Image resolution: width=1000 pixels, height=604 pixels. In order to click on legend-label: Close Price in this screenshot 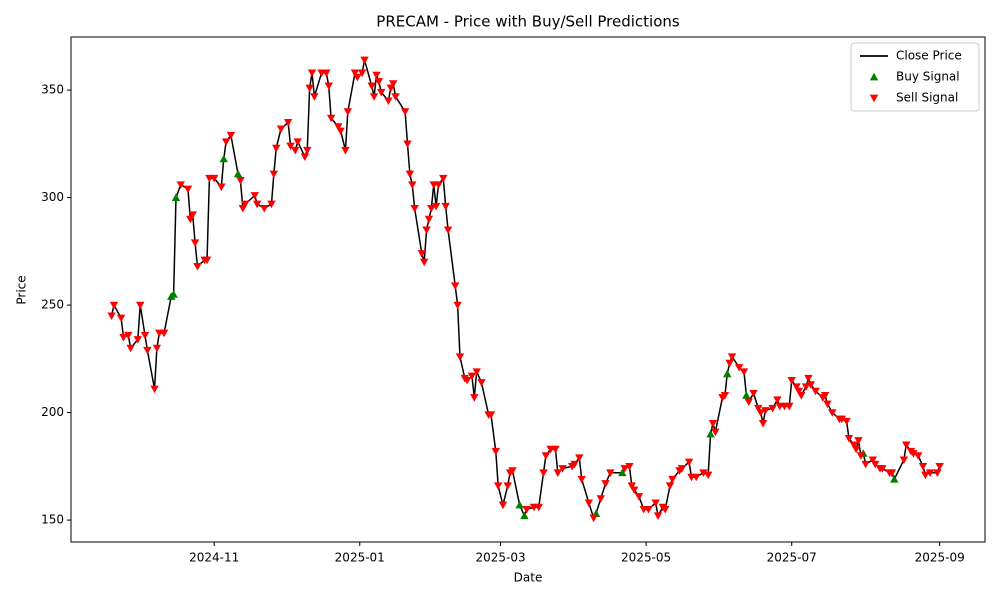, I will do `click(929, 56)`.